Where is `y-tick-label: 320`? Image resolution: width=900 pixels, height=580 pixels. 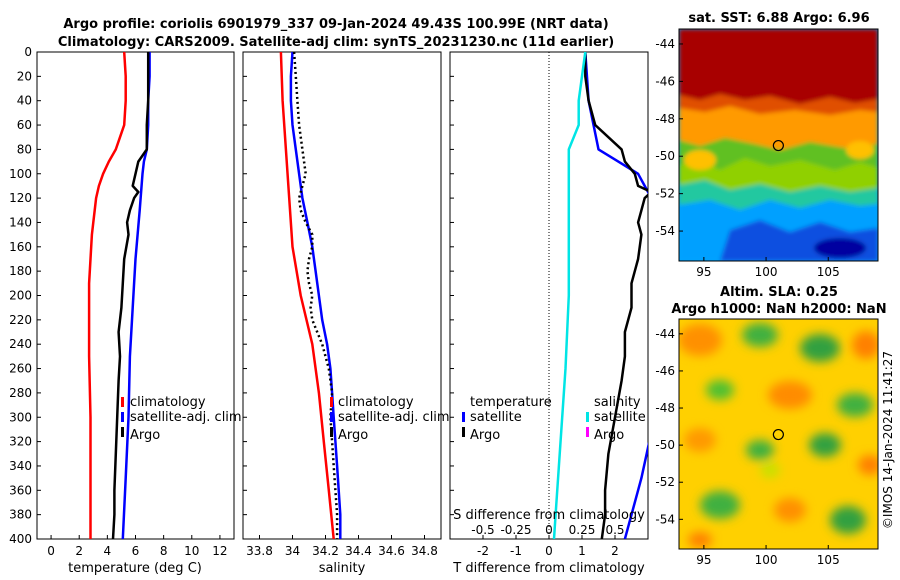
y-tick-label: 320 is located at coordinates (20, 442).